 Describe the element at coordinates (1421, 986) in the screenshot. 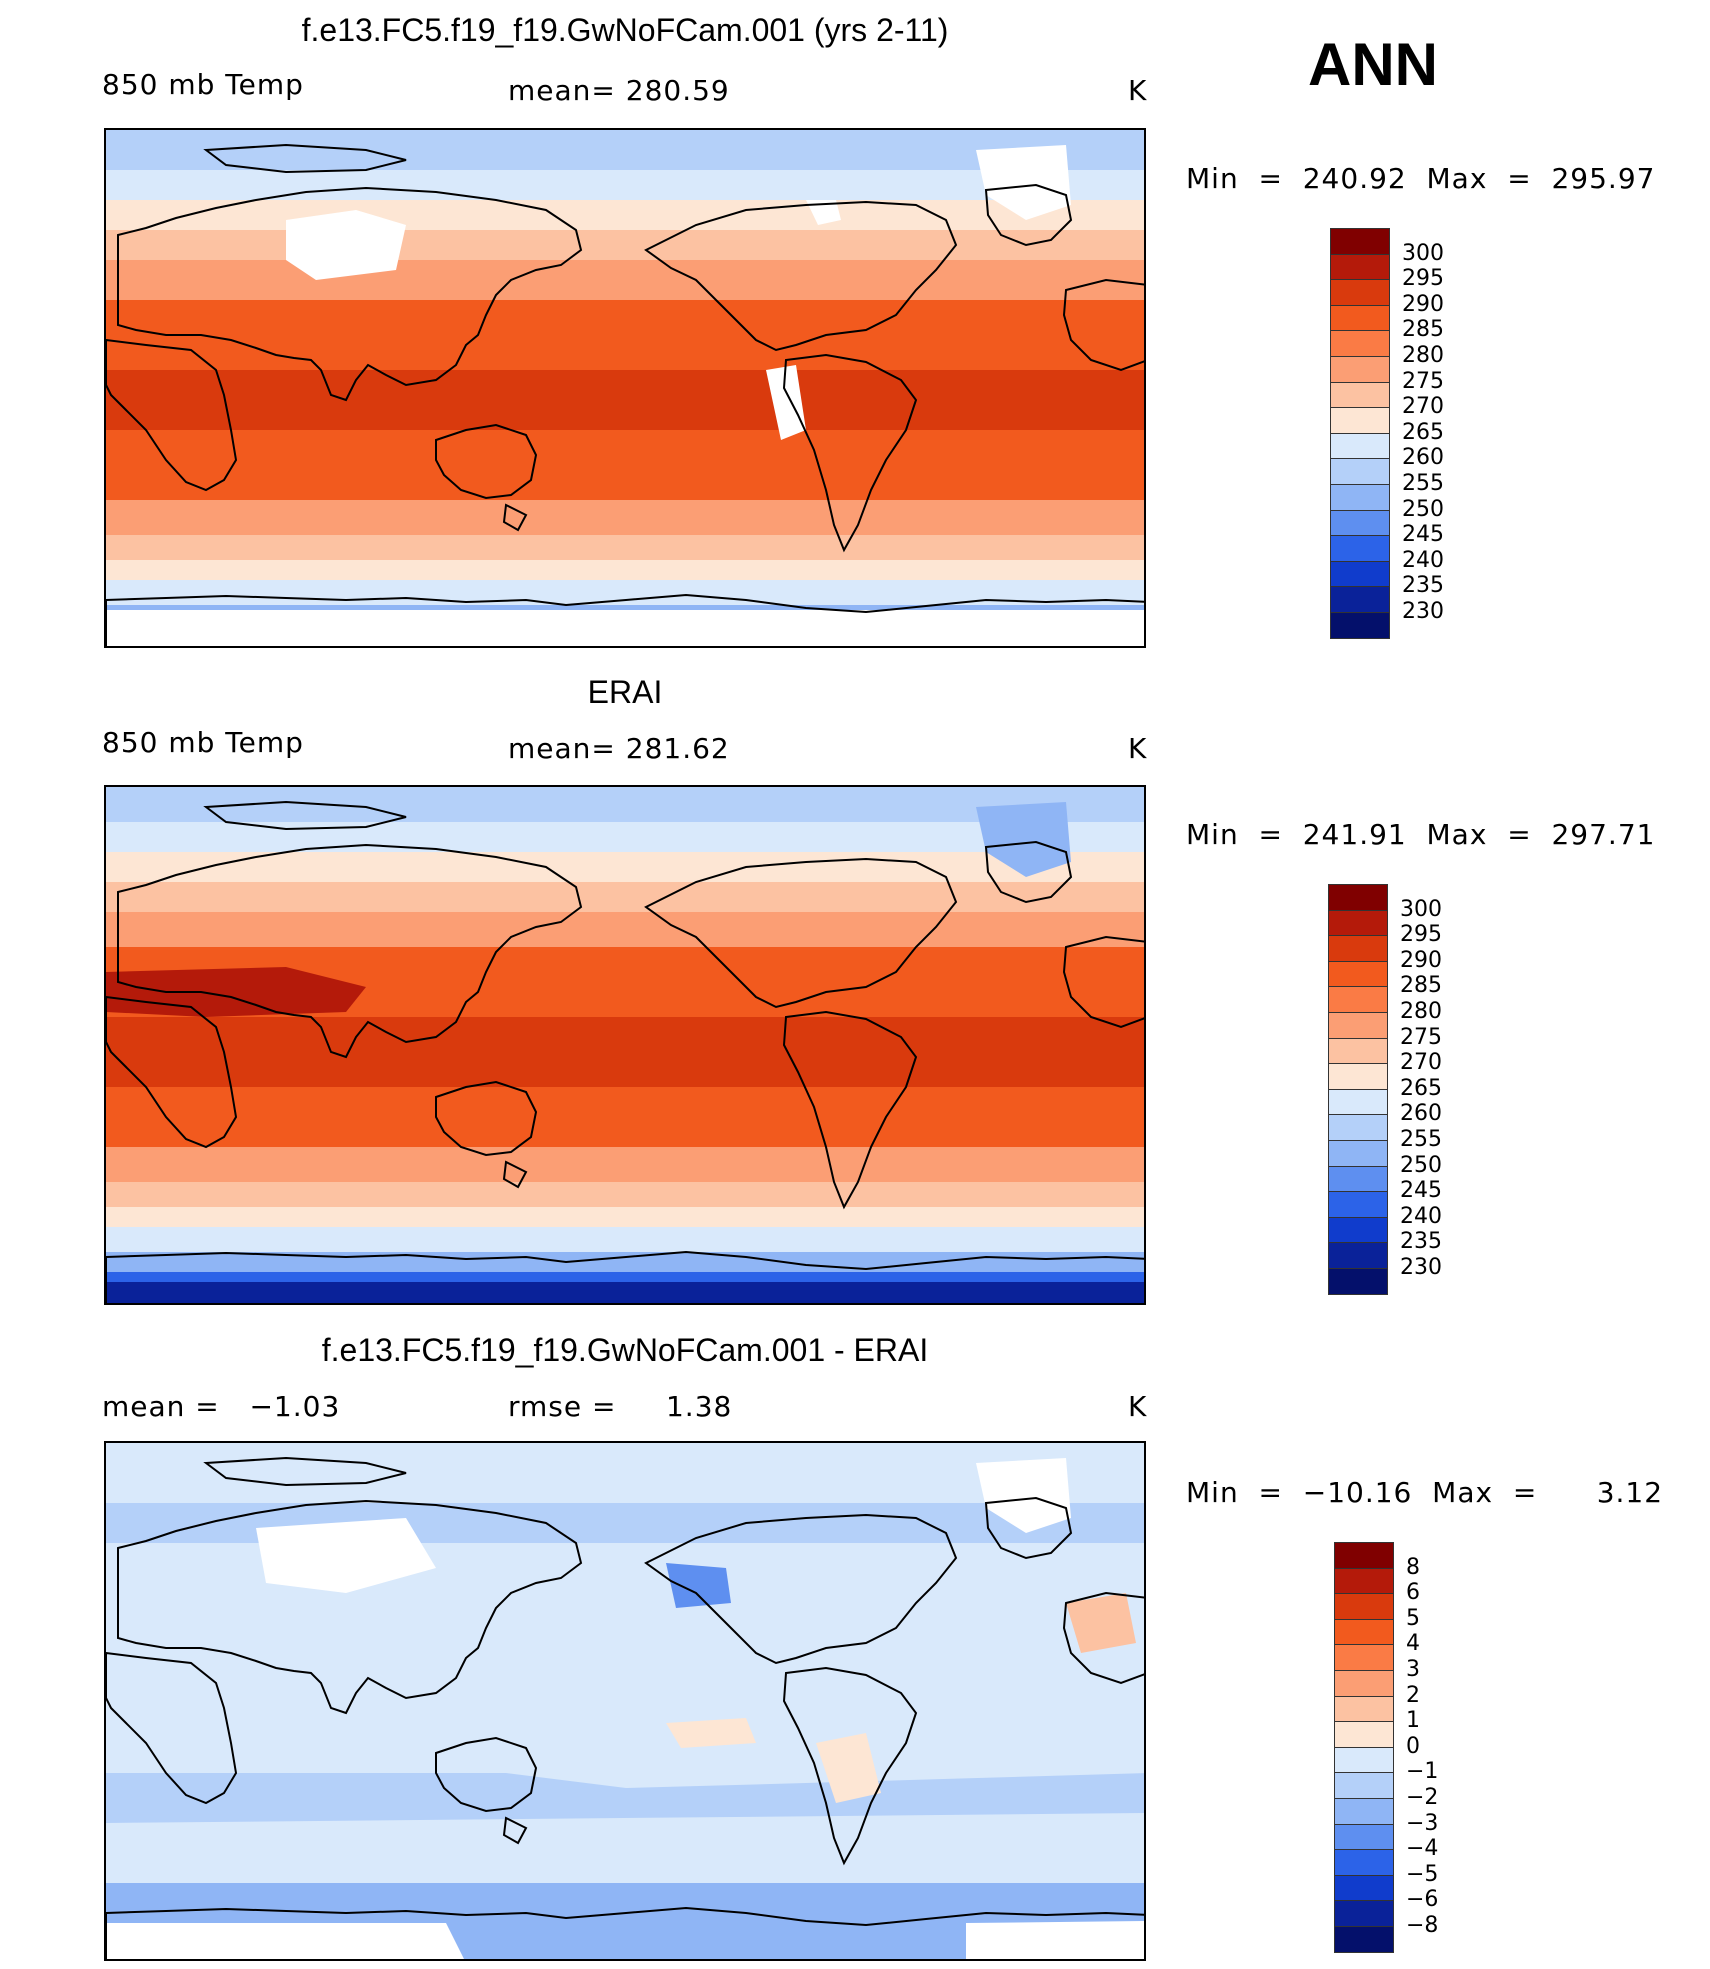

I see `colorbar-tick-label: 285` at that location.